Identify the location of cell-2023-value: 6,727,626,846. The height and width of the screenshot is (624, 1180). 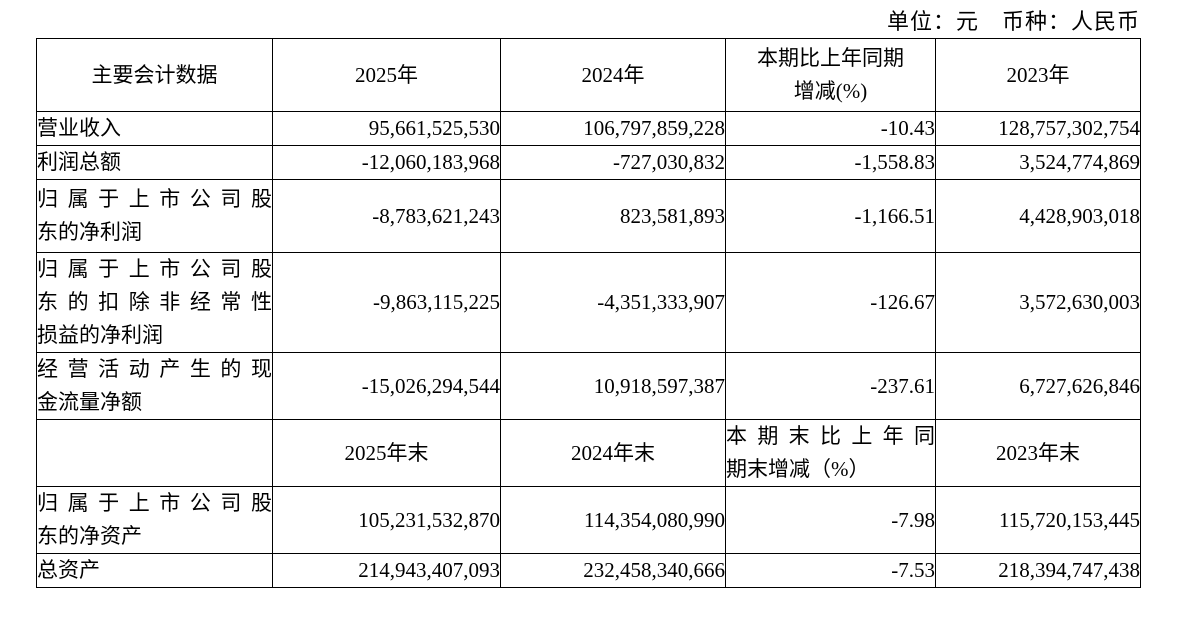
(1038, 386).